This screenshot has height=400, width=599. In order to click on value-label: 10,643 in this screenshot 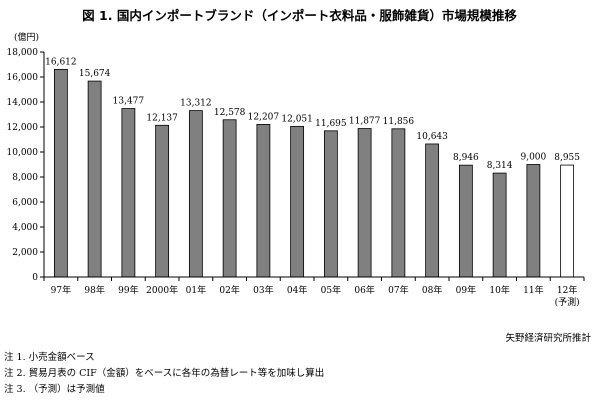, I will do `click(432, 137)`.